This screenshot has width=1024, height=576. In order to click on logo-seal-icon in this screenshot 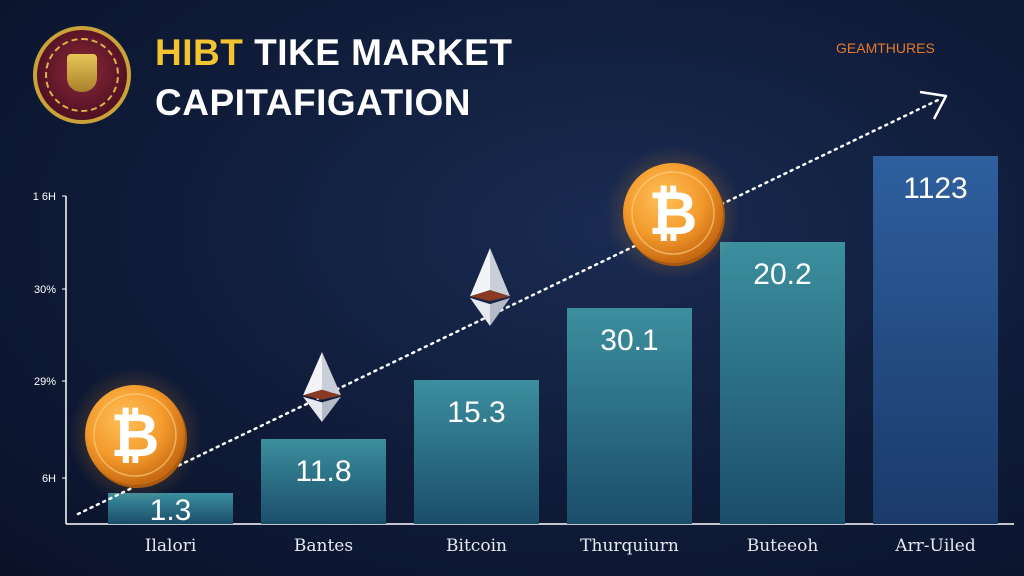, I will do `click(82, 75)`.